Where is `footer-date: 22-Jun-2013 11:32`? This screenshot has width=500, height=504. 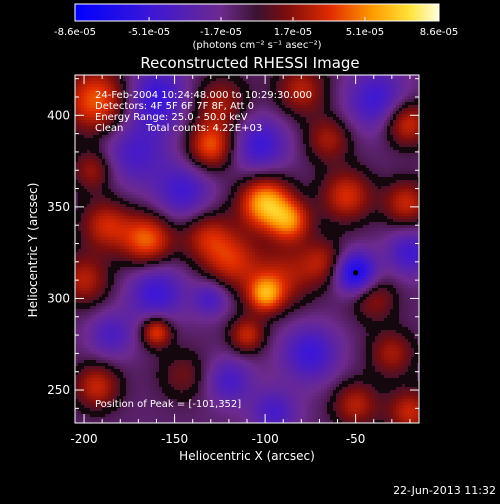 footer-date: 22-Jun-2013 11:32 is located at coordinates (444, 490).